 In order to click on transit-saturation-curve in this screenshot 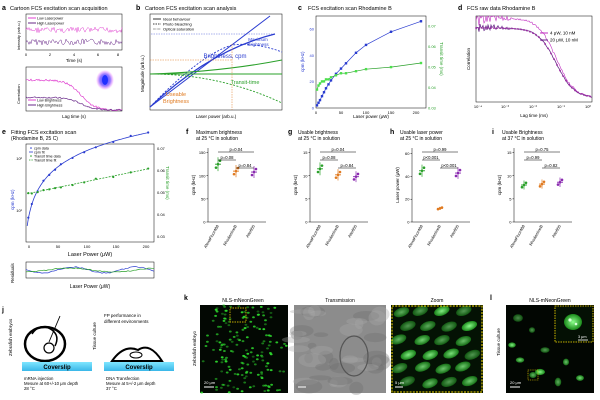, I will do `click(216, 67)`.